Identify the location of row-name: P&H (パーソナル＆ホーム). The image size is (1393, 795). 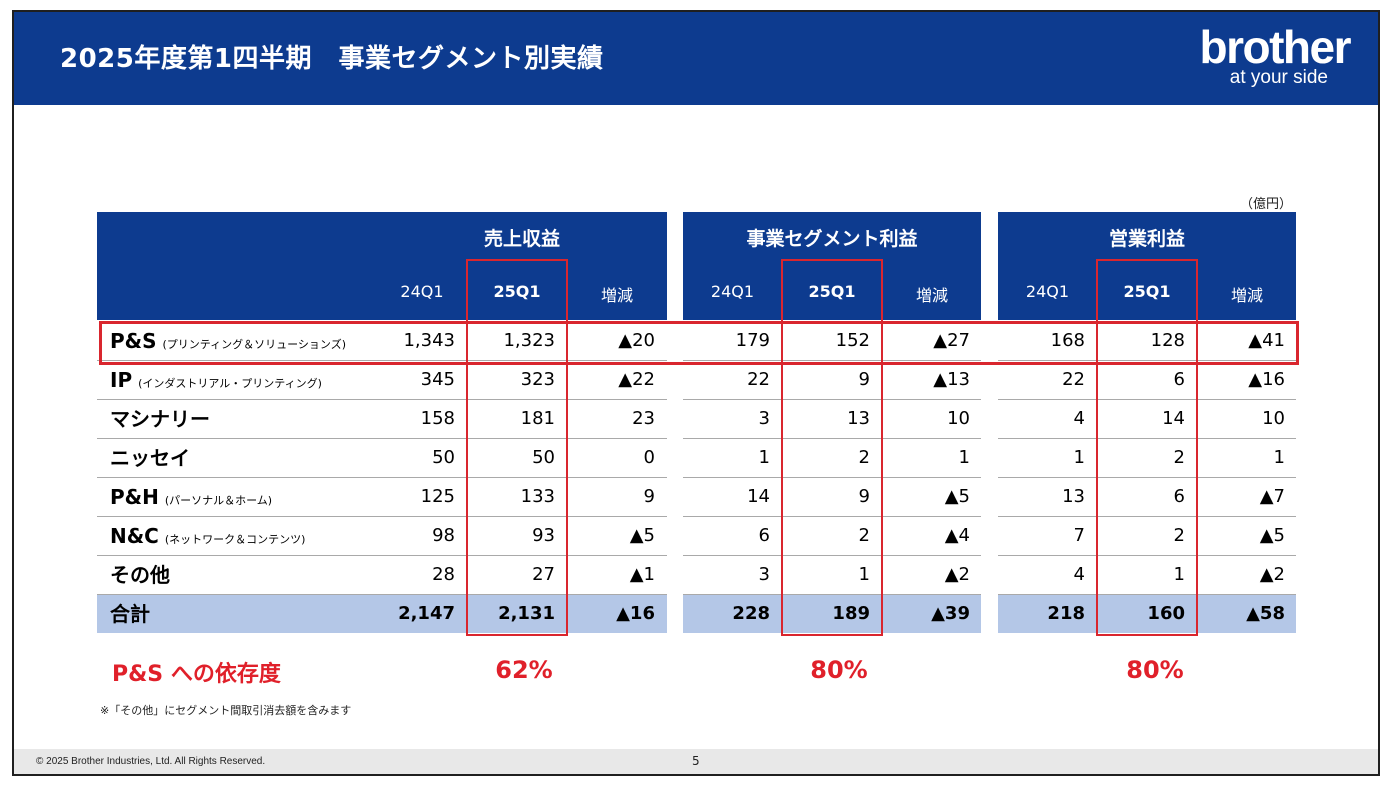
(191, 497).